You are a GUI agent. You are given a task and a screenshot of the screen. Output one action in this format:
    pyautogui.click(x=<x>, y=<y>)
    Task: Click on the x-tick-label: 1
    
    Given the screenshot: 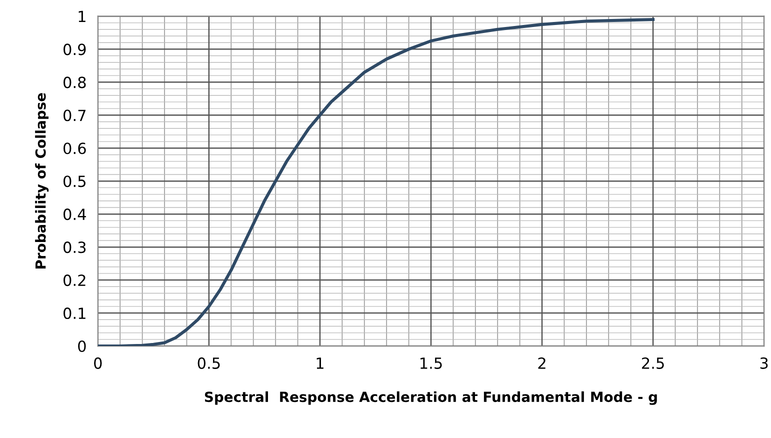 What is the action you would take?
    pyautogui.click(x=320, y=363)
    